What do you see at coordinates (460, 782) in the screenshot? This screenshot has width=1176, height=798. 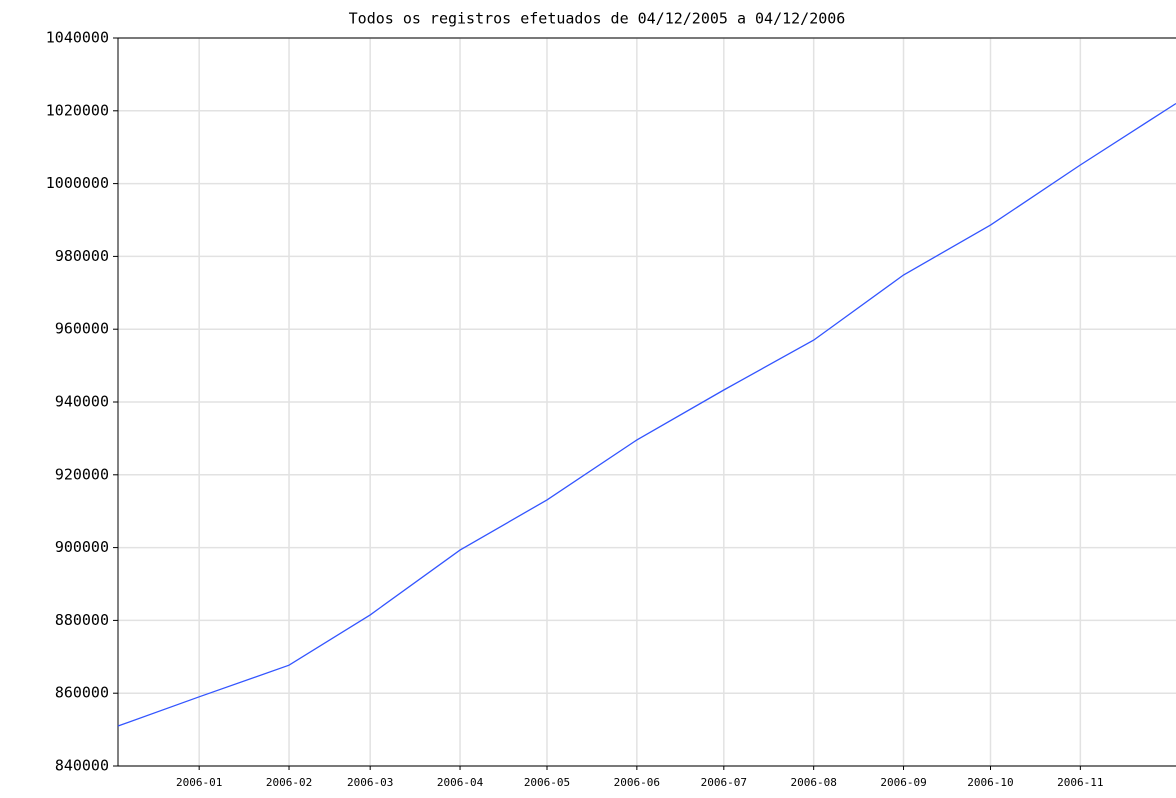 I see `x-tick-label: 2006-04` at bounding box center [460, 782].